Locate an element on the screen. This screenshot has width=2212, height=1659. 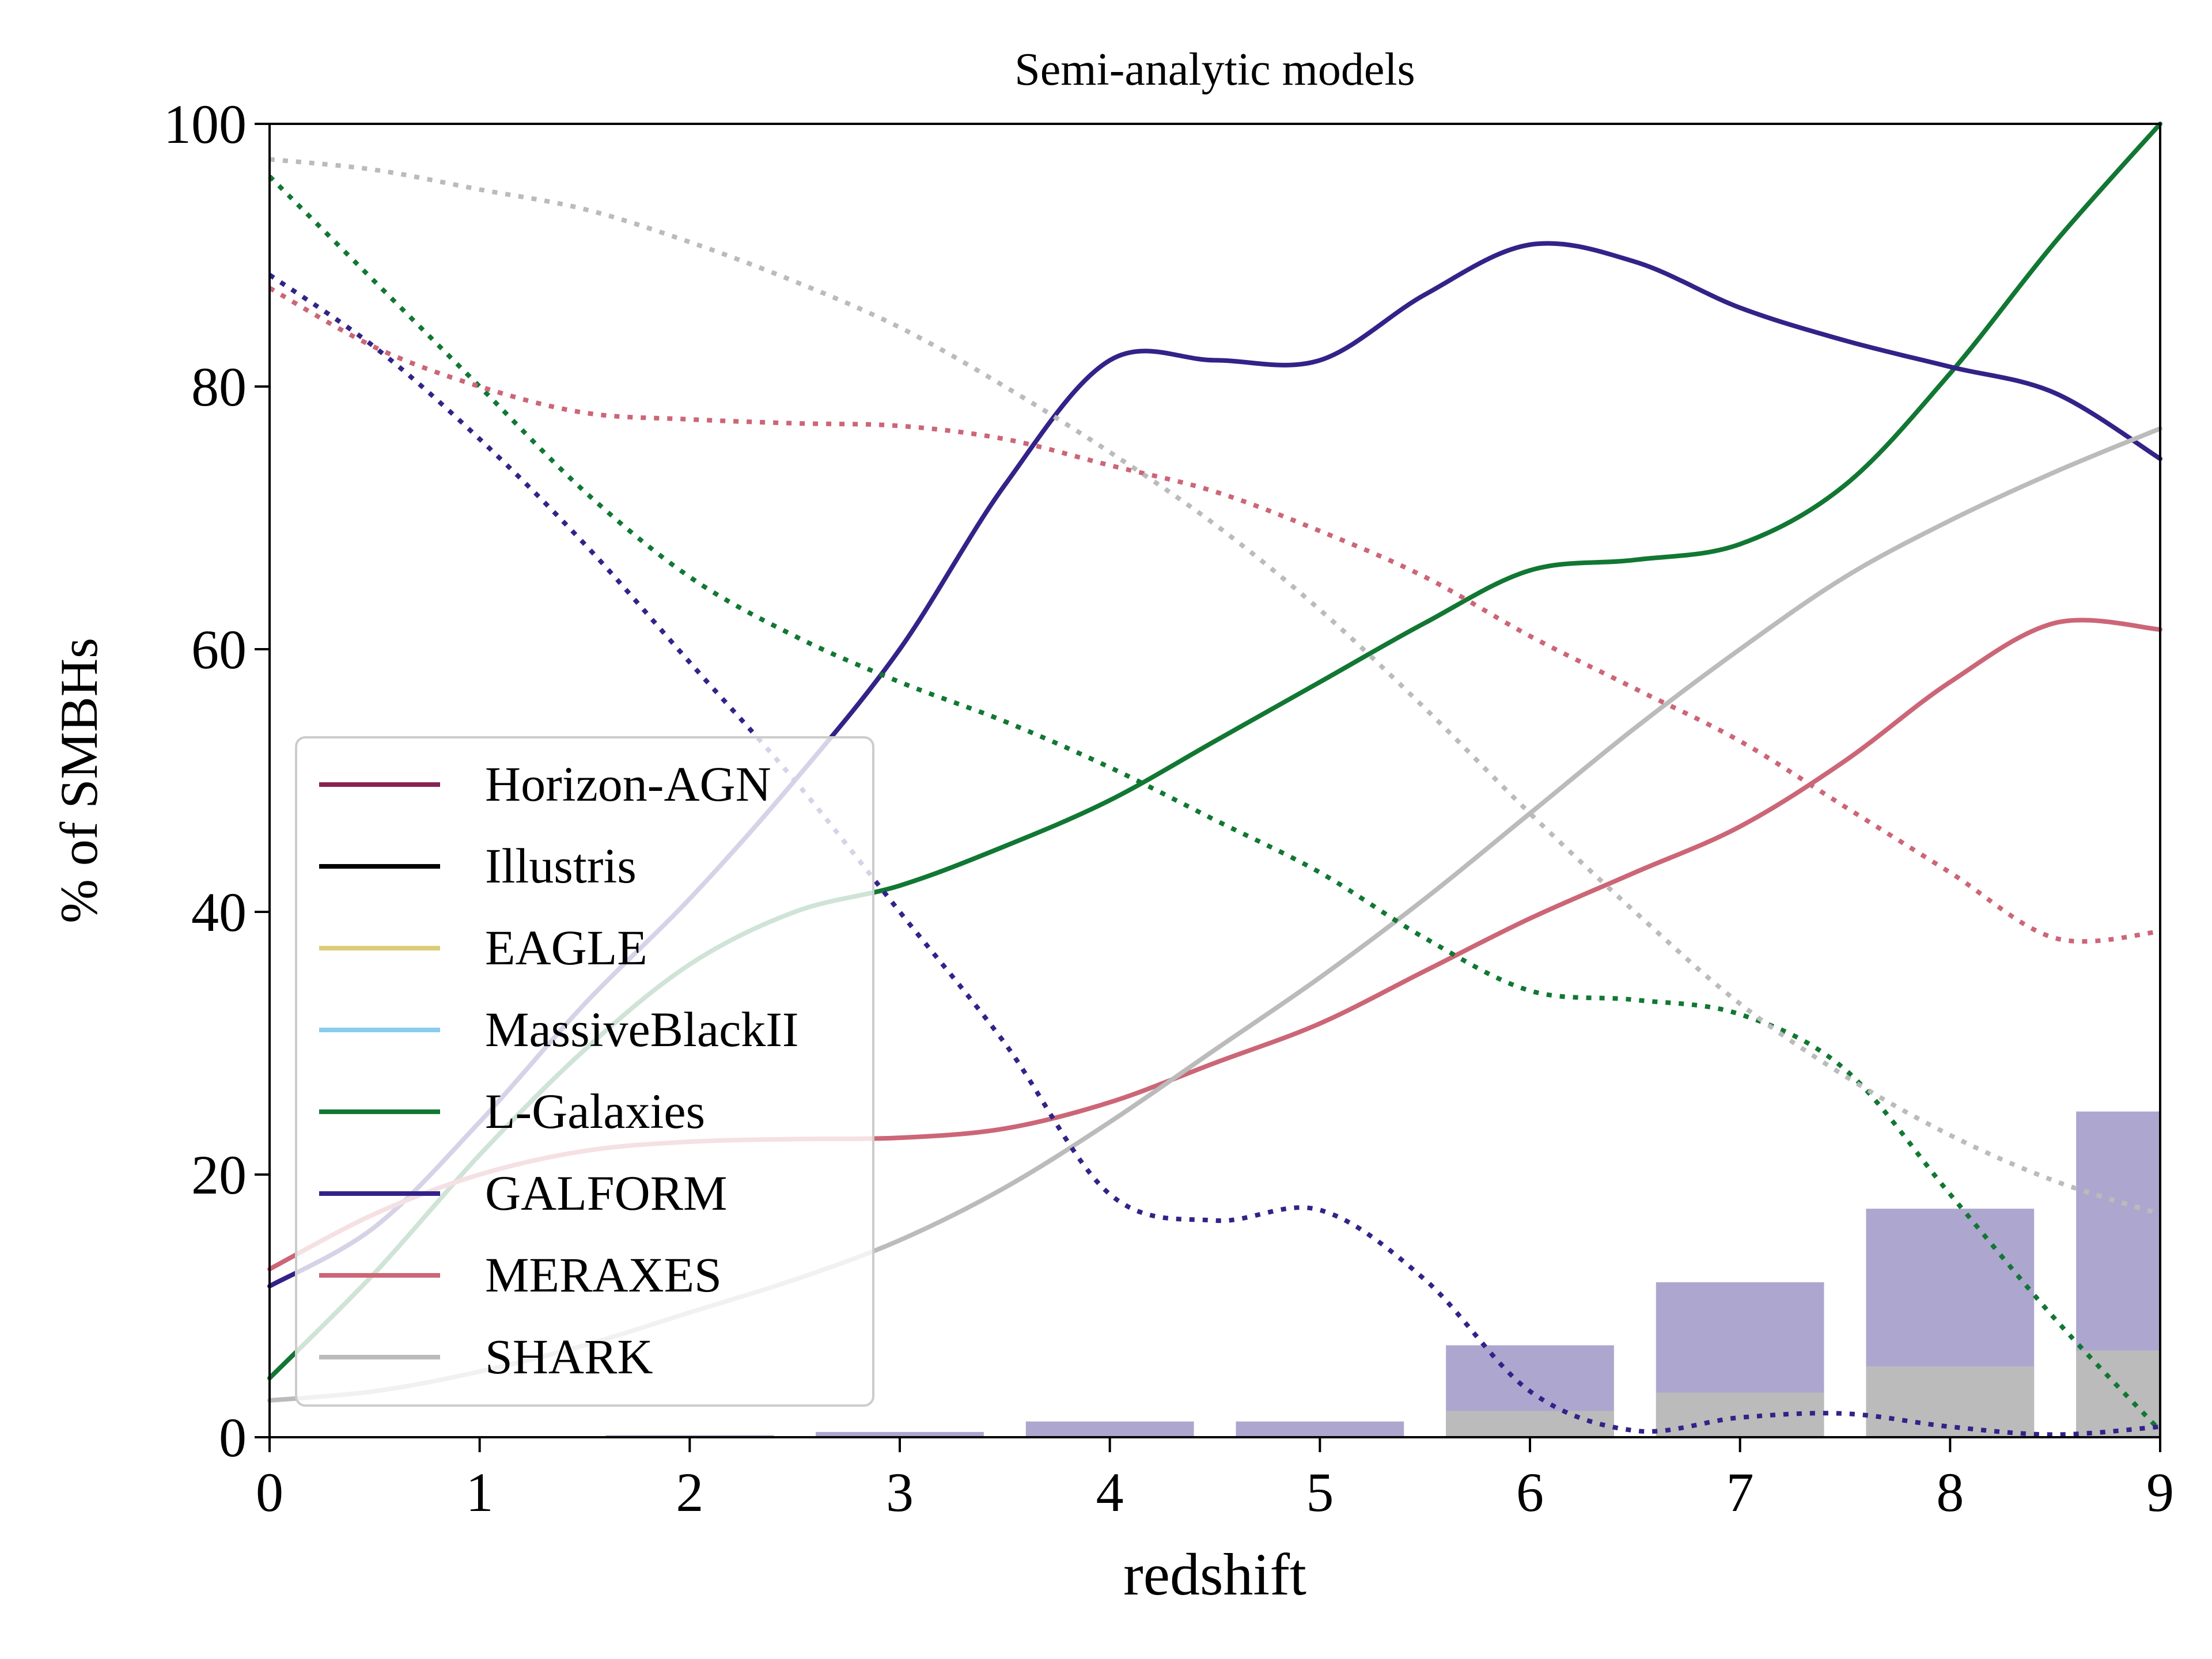
x-tick-label-5: 5 is located at coordinates (1320, 1492).